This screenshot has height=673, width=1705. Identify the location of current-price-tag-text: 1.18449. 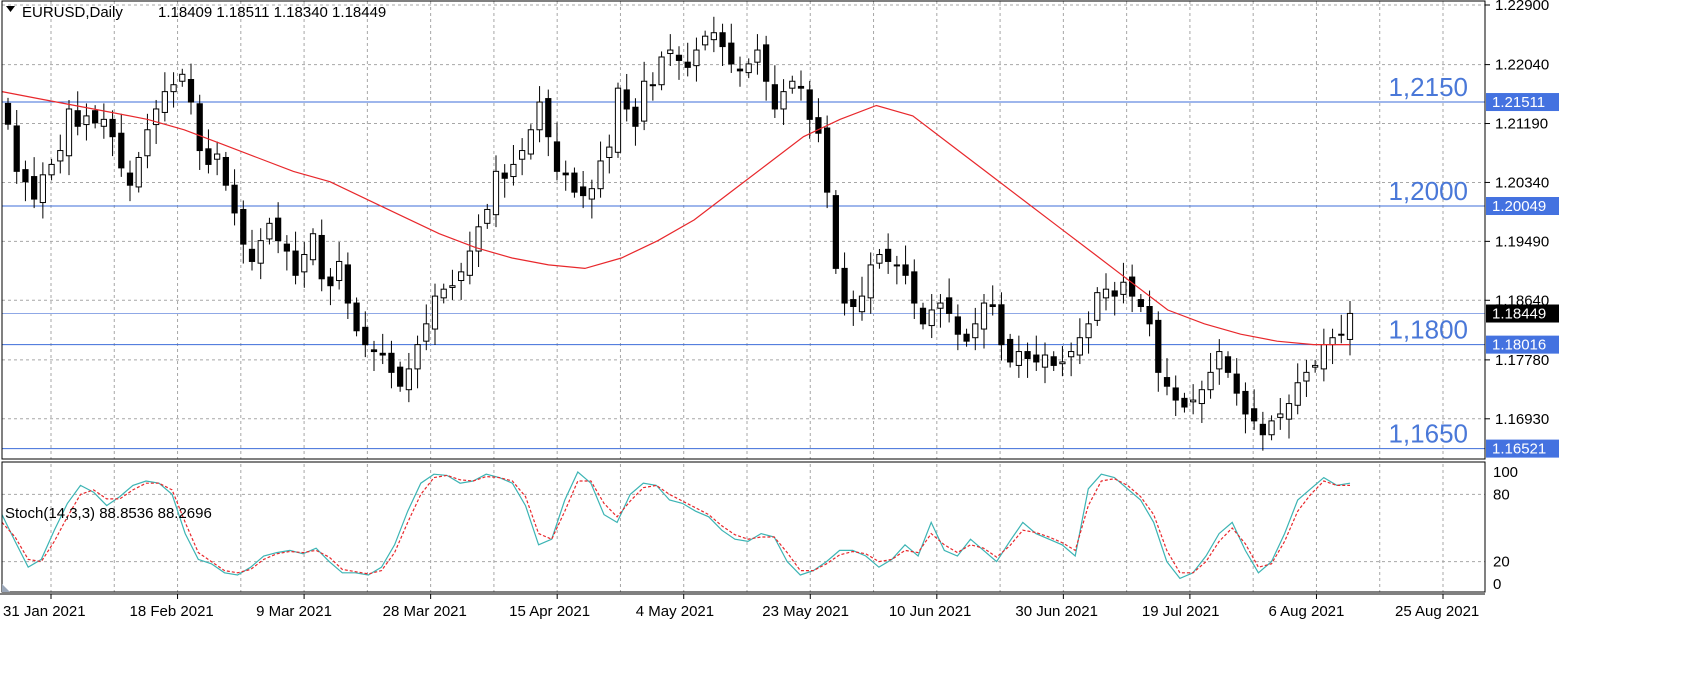
(1519, 314).